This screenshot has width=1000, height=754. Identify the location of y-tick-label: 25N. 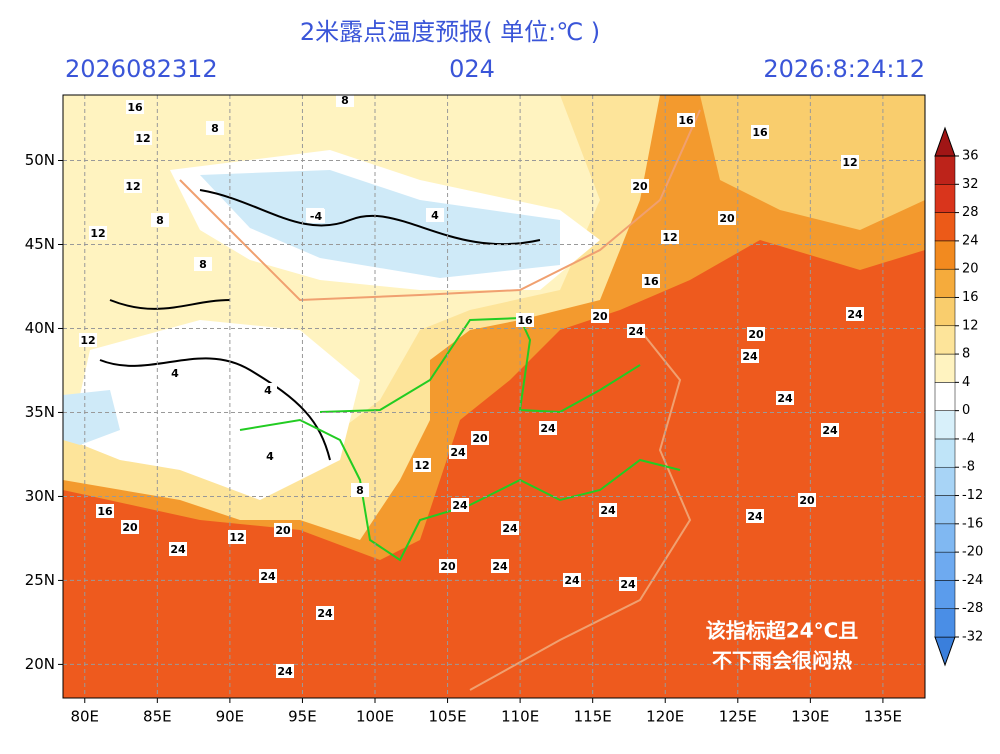
(40, 580).